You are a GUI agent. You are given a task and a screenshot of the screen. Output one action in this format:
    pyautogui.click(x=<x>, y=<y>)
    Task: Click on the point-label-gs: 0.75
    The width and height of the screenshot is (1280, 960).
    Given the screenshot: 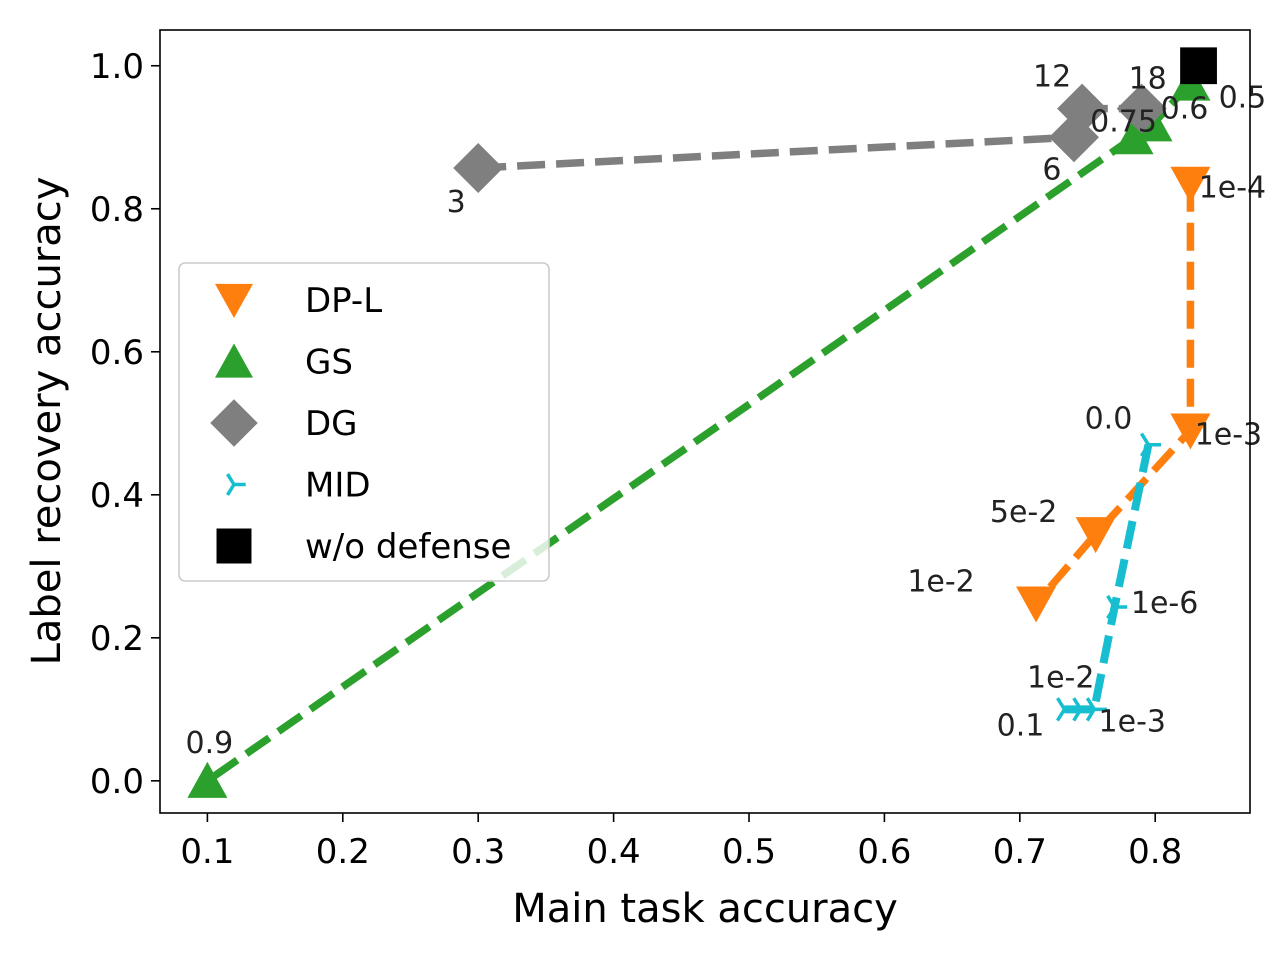 What is the action you would take?
    pyautogui.click(x=1123, y=121)
    